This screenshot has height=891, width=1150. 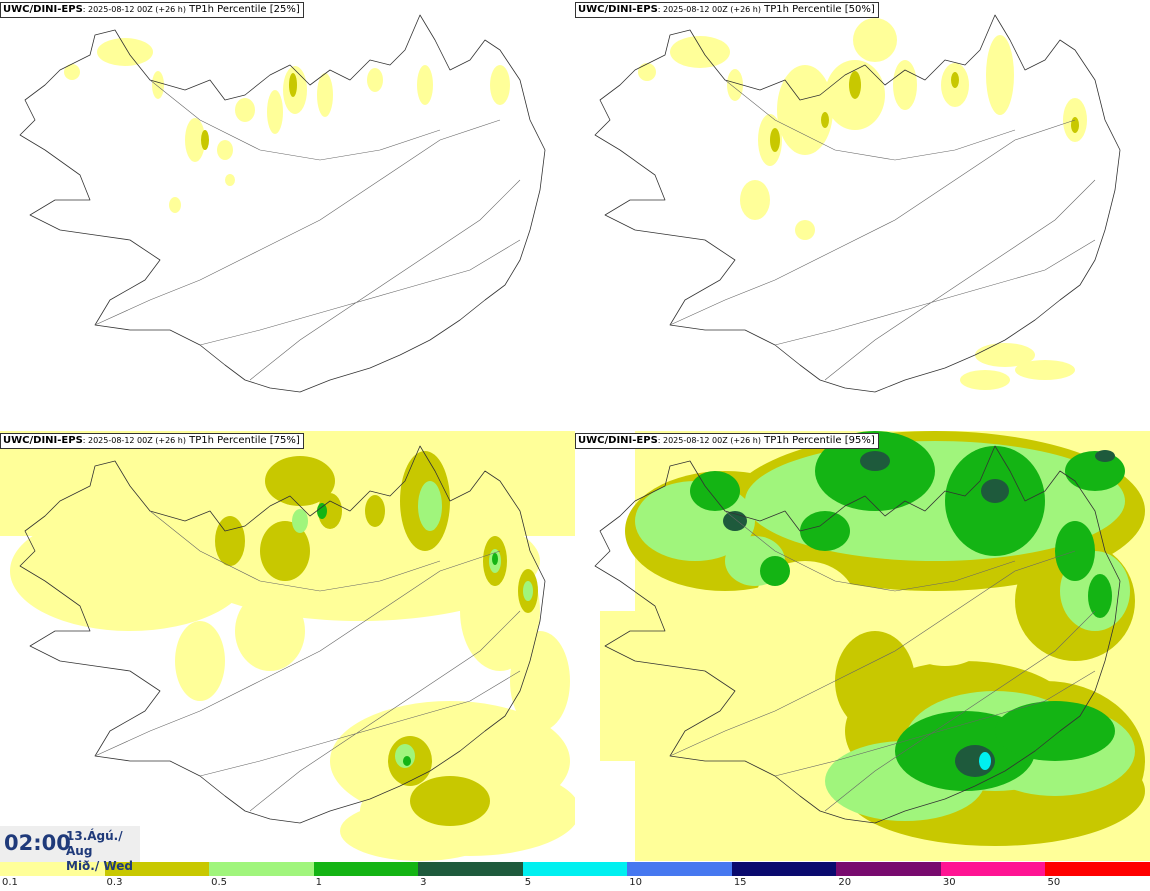 What do you see at coordinates (94, 843) in the screenshot?
I see `valid-date-line1: 13.Ágú./ Aug` at bounding box center [94, 843].